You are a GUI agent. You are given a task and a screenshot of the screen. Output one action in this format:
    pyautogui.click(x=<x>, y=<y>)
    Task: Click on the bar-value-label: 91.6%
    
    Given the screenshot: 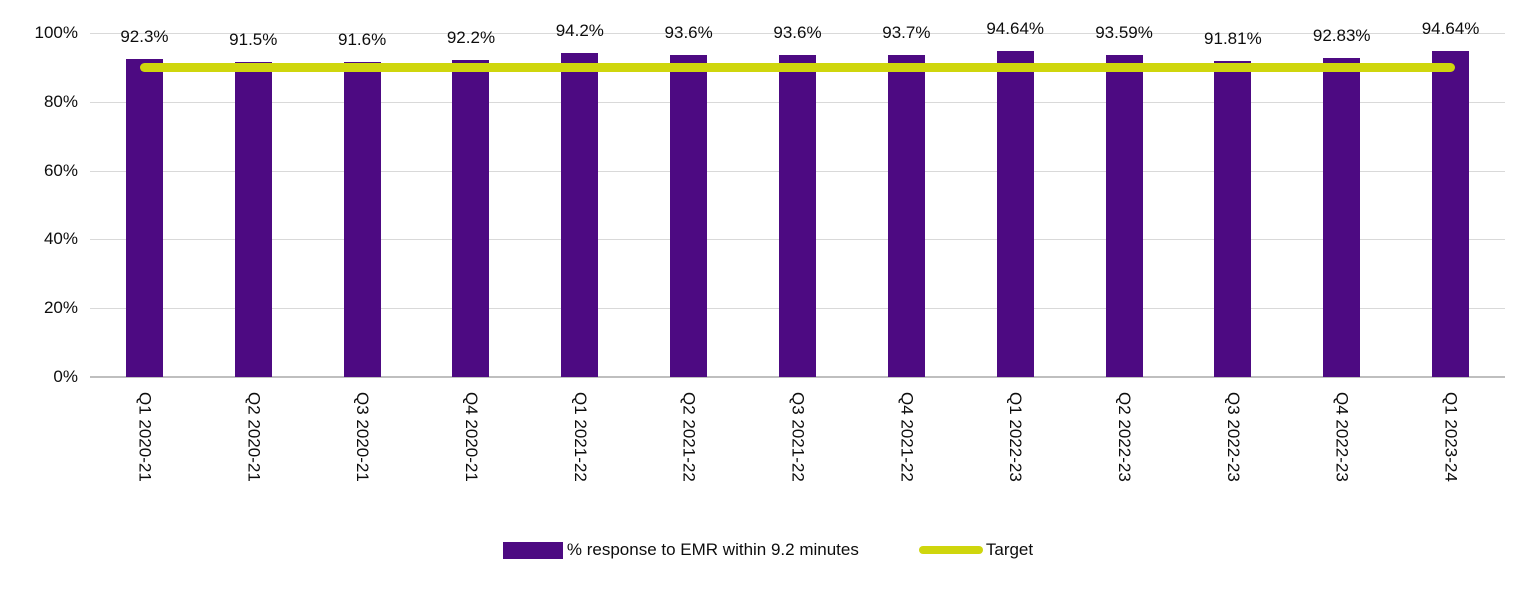 What is the action you would take?
    pyautogui.click(x=362, y=39)
    